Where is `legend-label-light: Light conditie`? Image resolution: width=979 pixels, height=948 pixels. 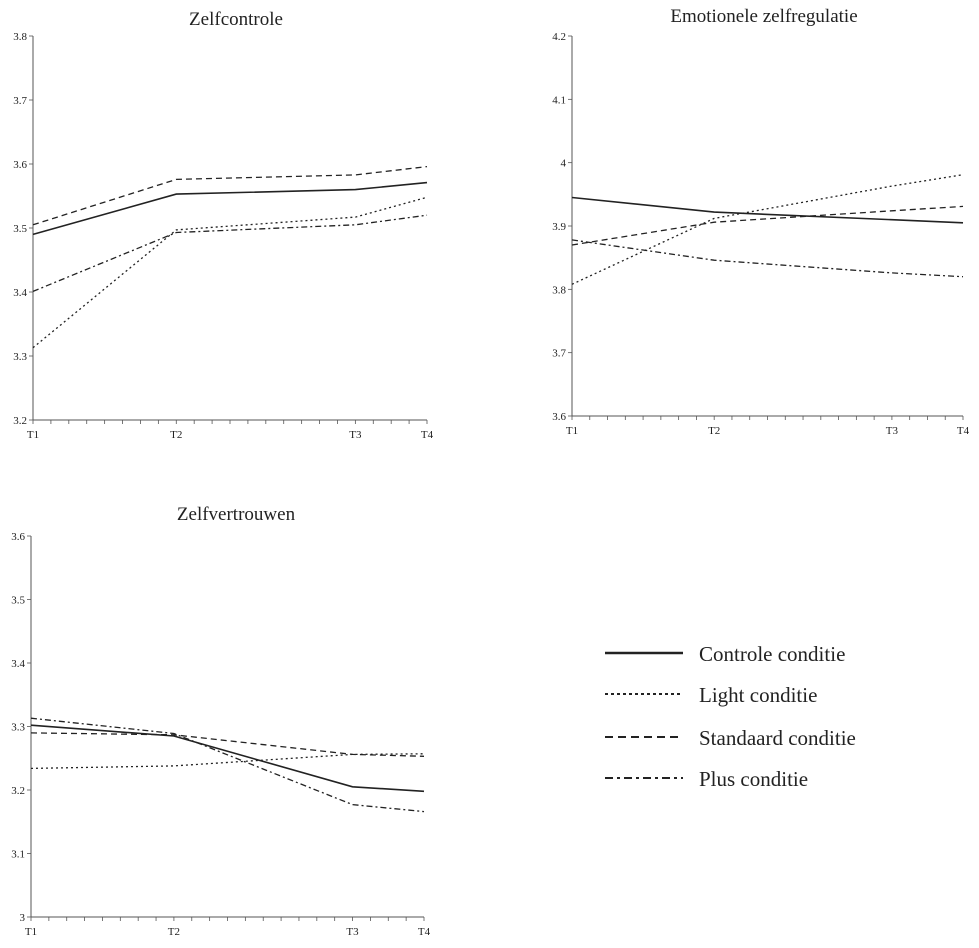
legend-label-light: Light conditie is located at coordinates (758, 695).